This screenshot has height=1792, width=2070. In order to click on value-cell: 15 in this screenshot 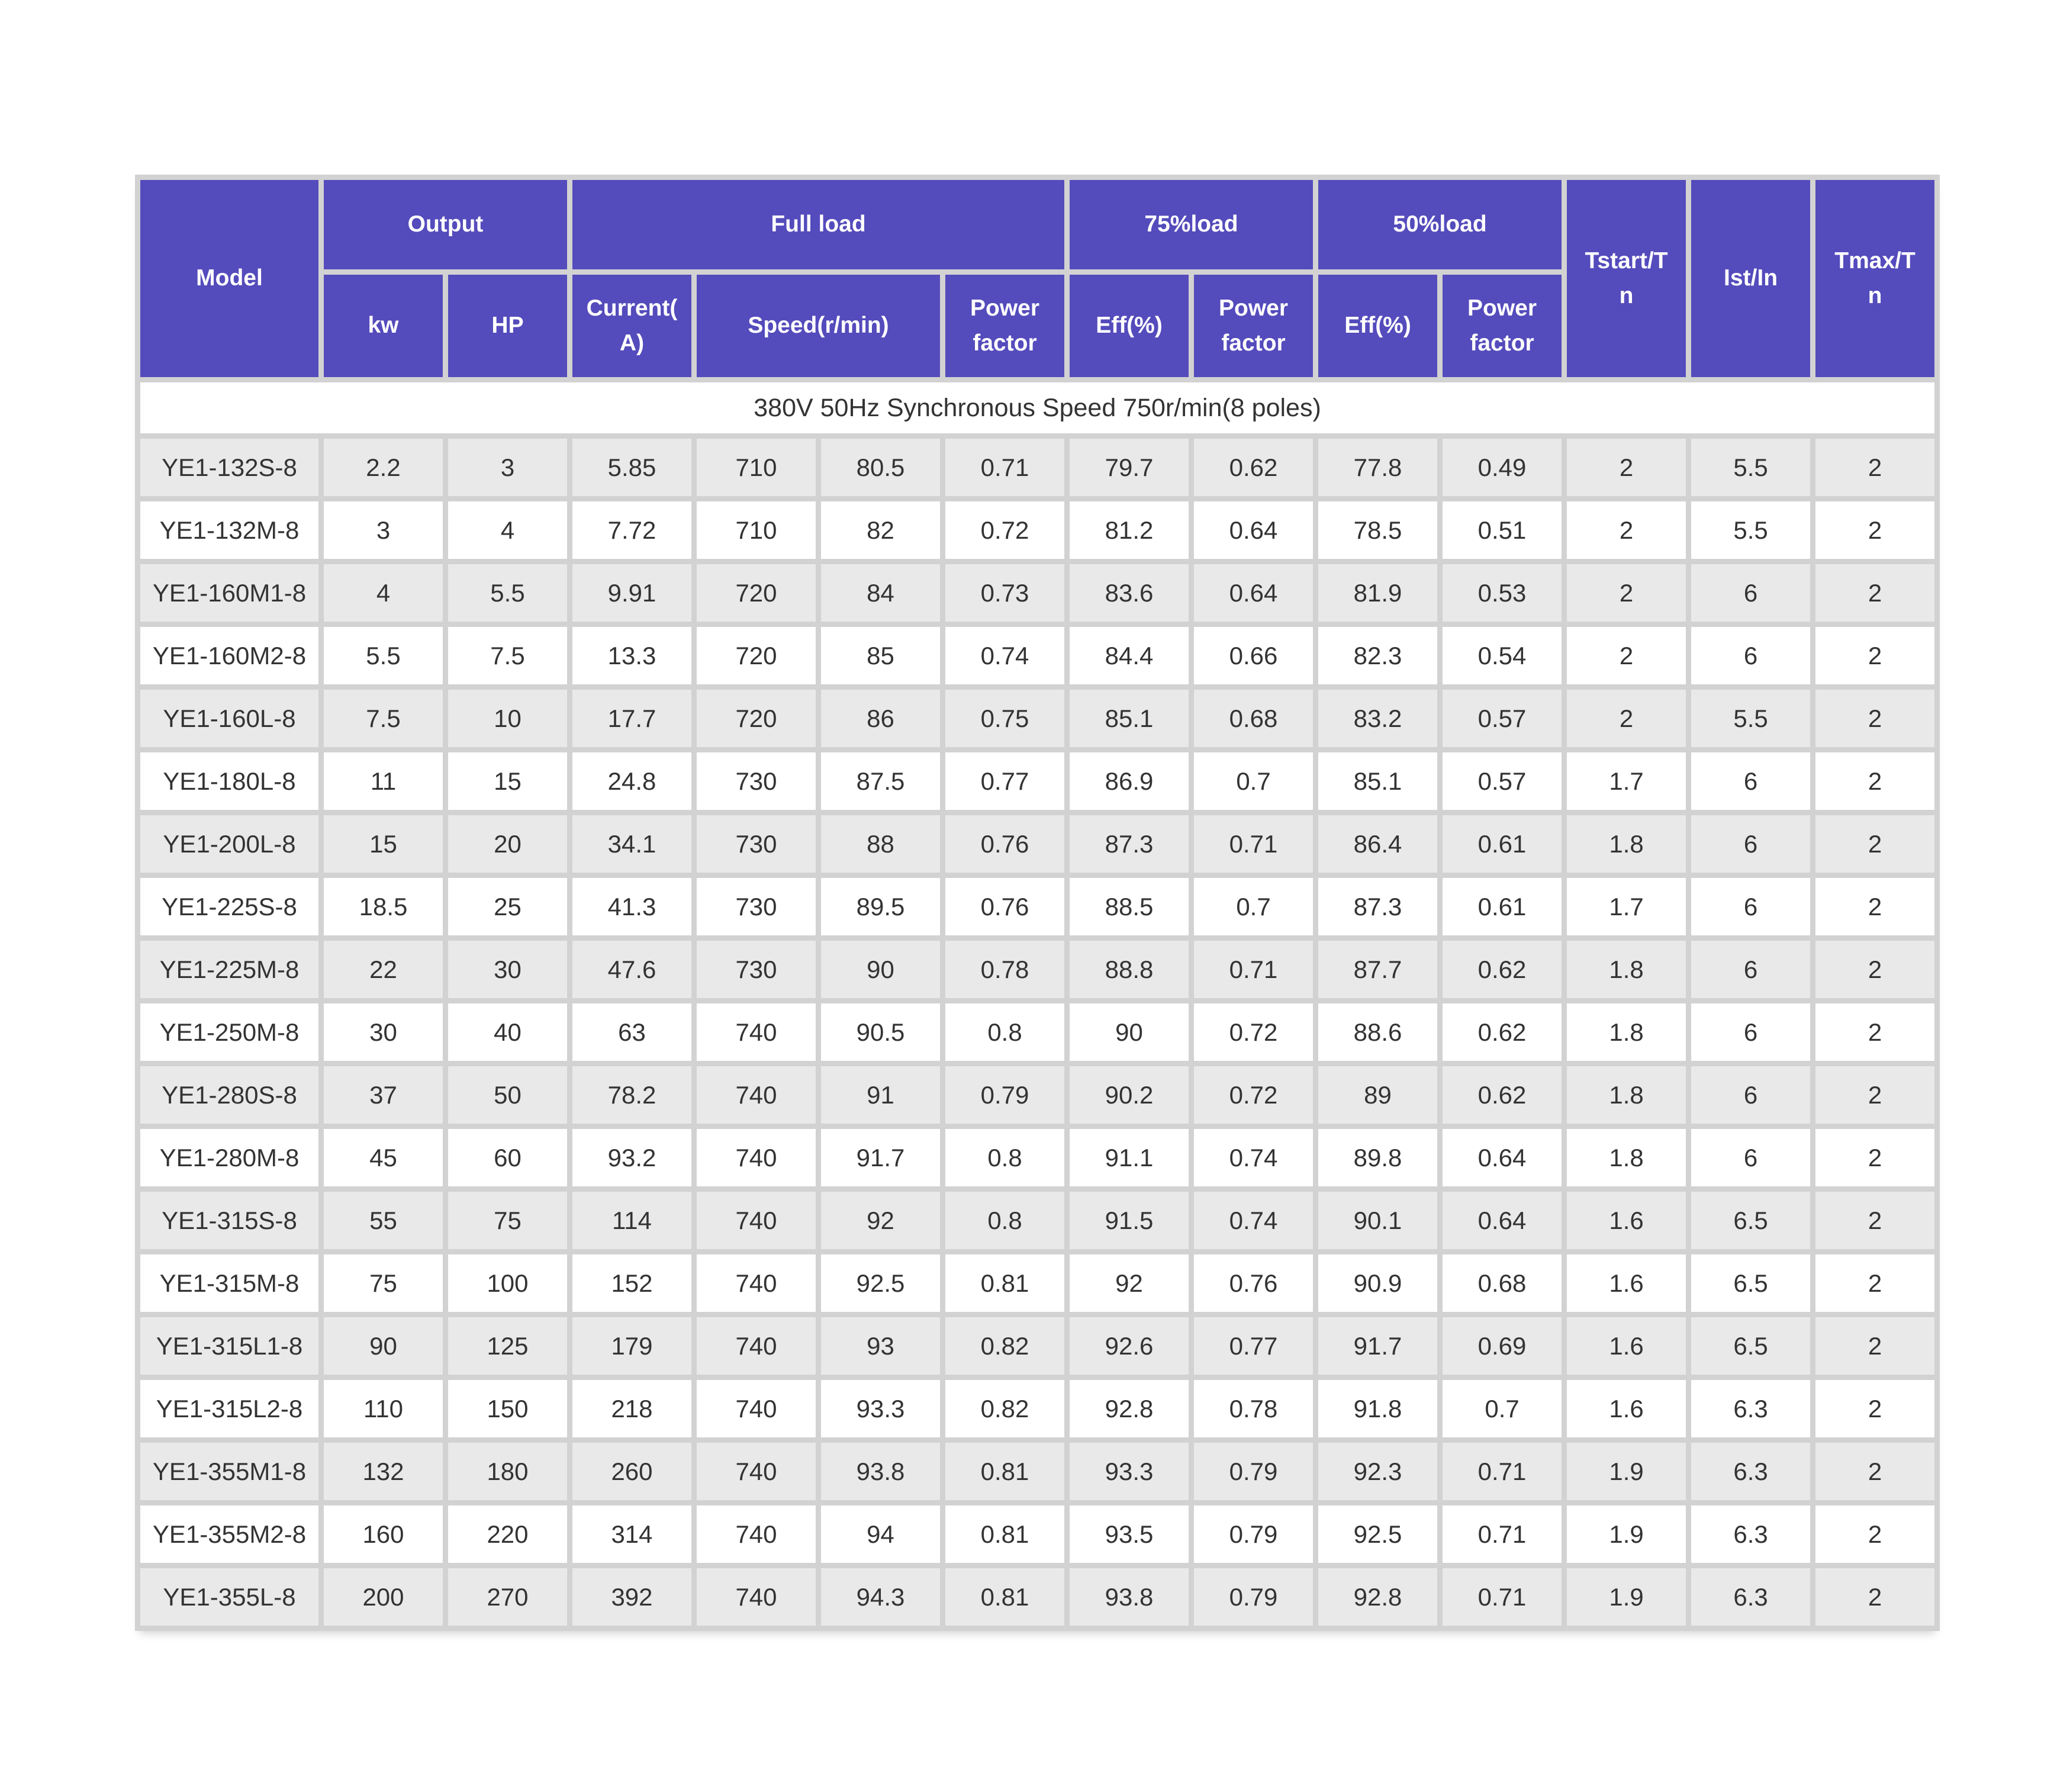, I will do `click(508, 781)`.